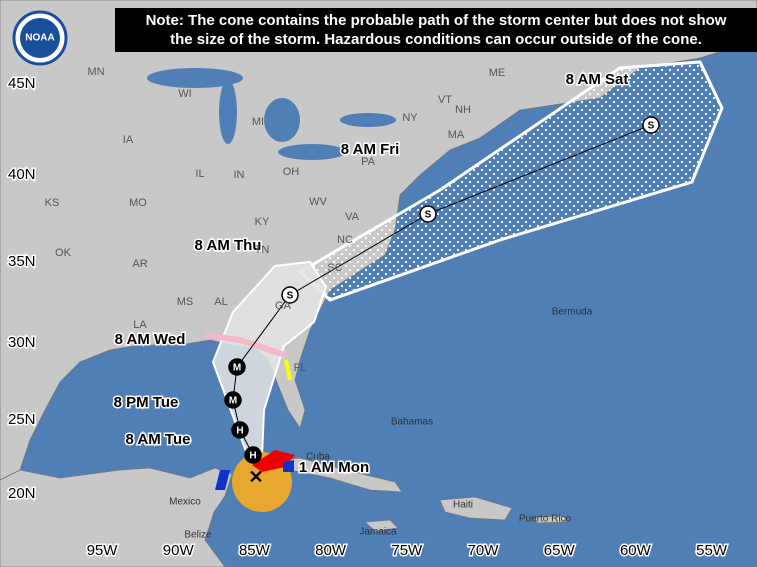 This screenshot has width=757, height=567. Describe the element at coordinates (262, 222) in the screenshot. I see `state-label: KY` at that location.